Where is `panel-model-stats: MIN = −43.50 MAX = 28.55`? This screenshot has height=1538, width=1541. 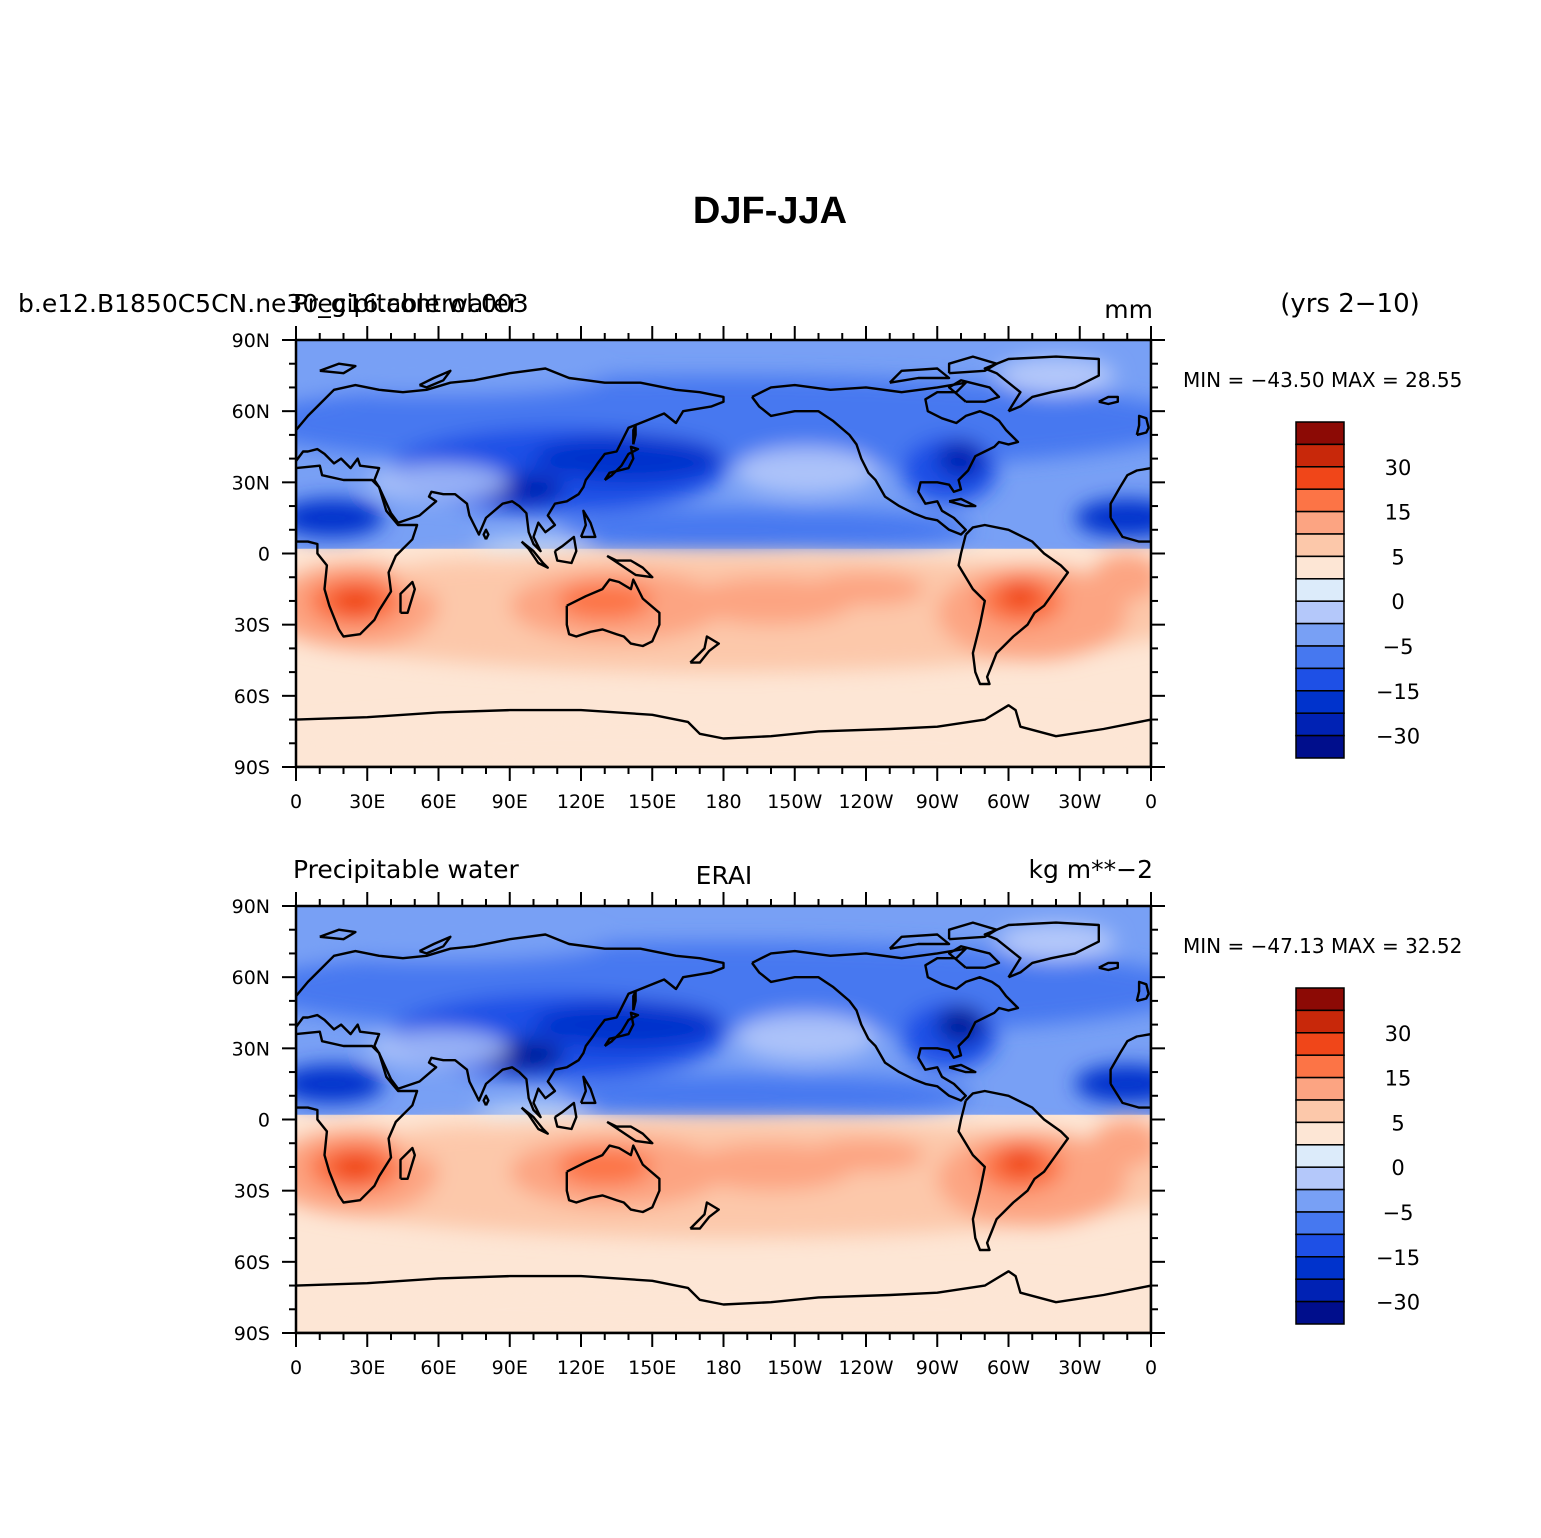 panel-model-stats: MIN = −43.50 MAX = 28.55 is located at coordinates (1322, 380).